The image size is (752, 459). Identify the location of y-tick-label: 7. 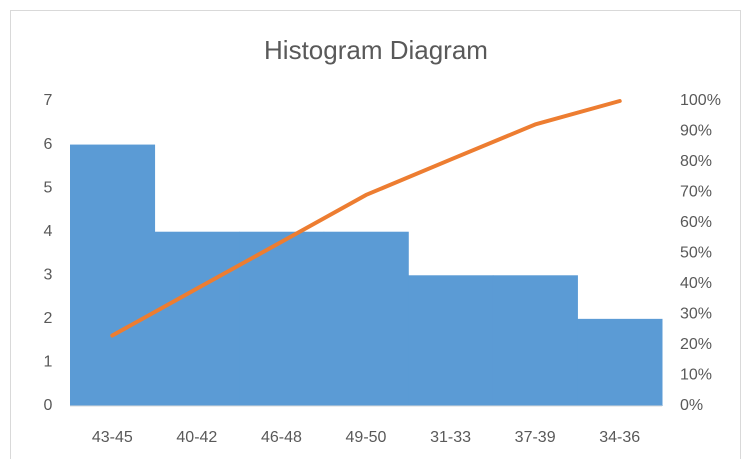
(48, 100).